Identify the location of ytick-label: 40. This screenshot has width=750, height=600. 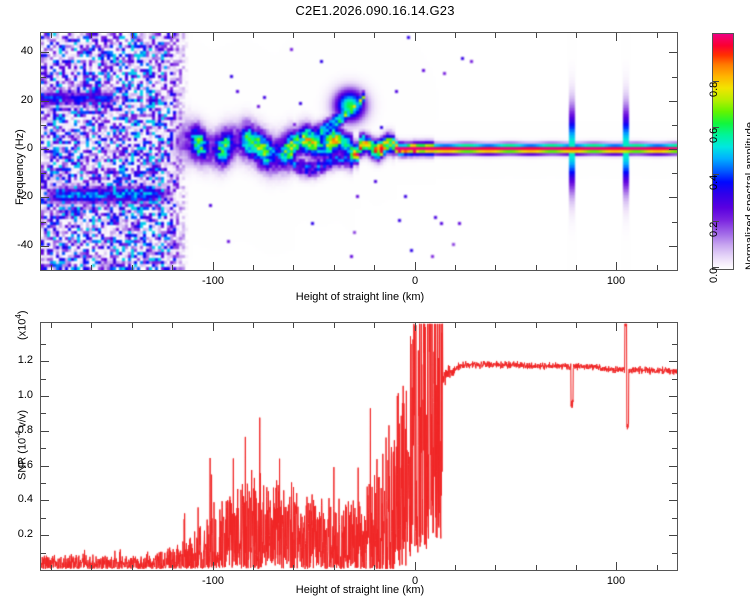
(26, 51).